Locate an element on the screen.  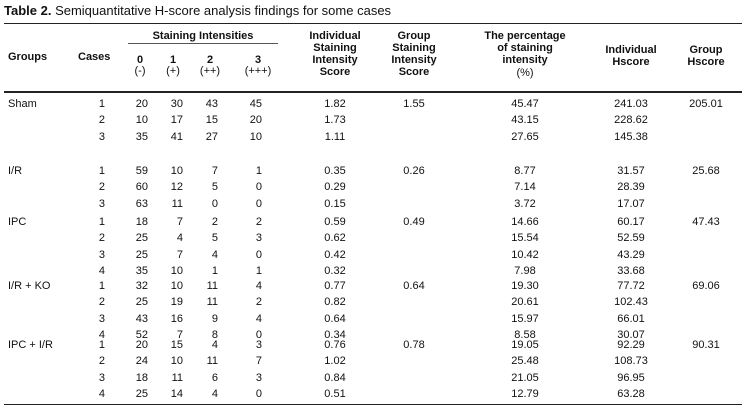
table-cell-i1: 16 is located at coordinates (176, 319).